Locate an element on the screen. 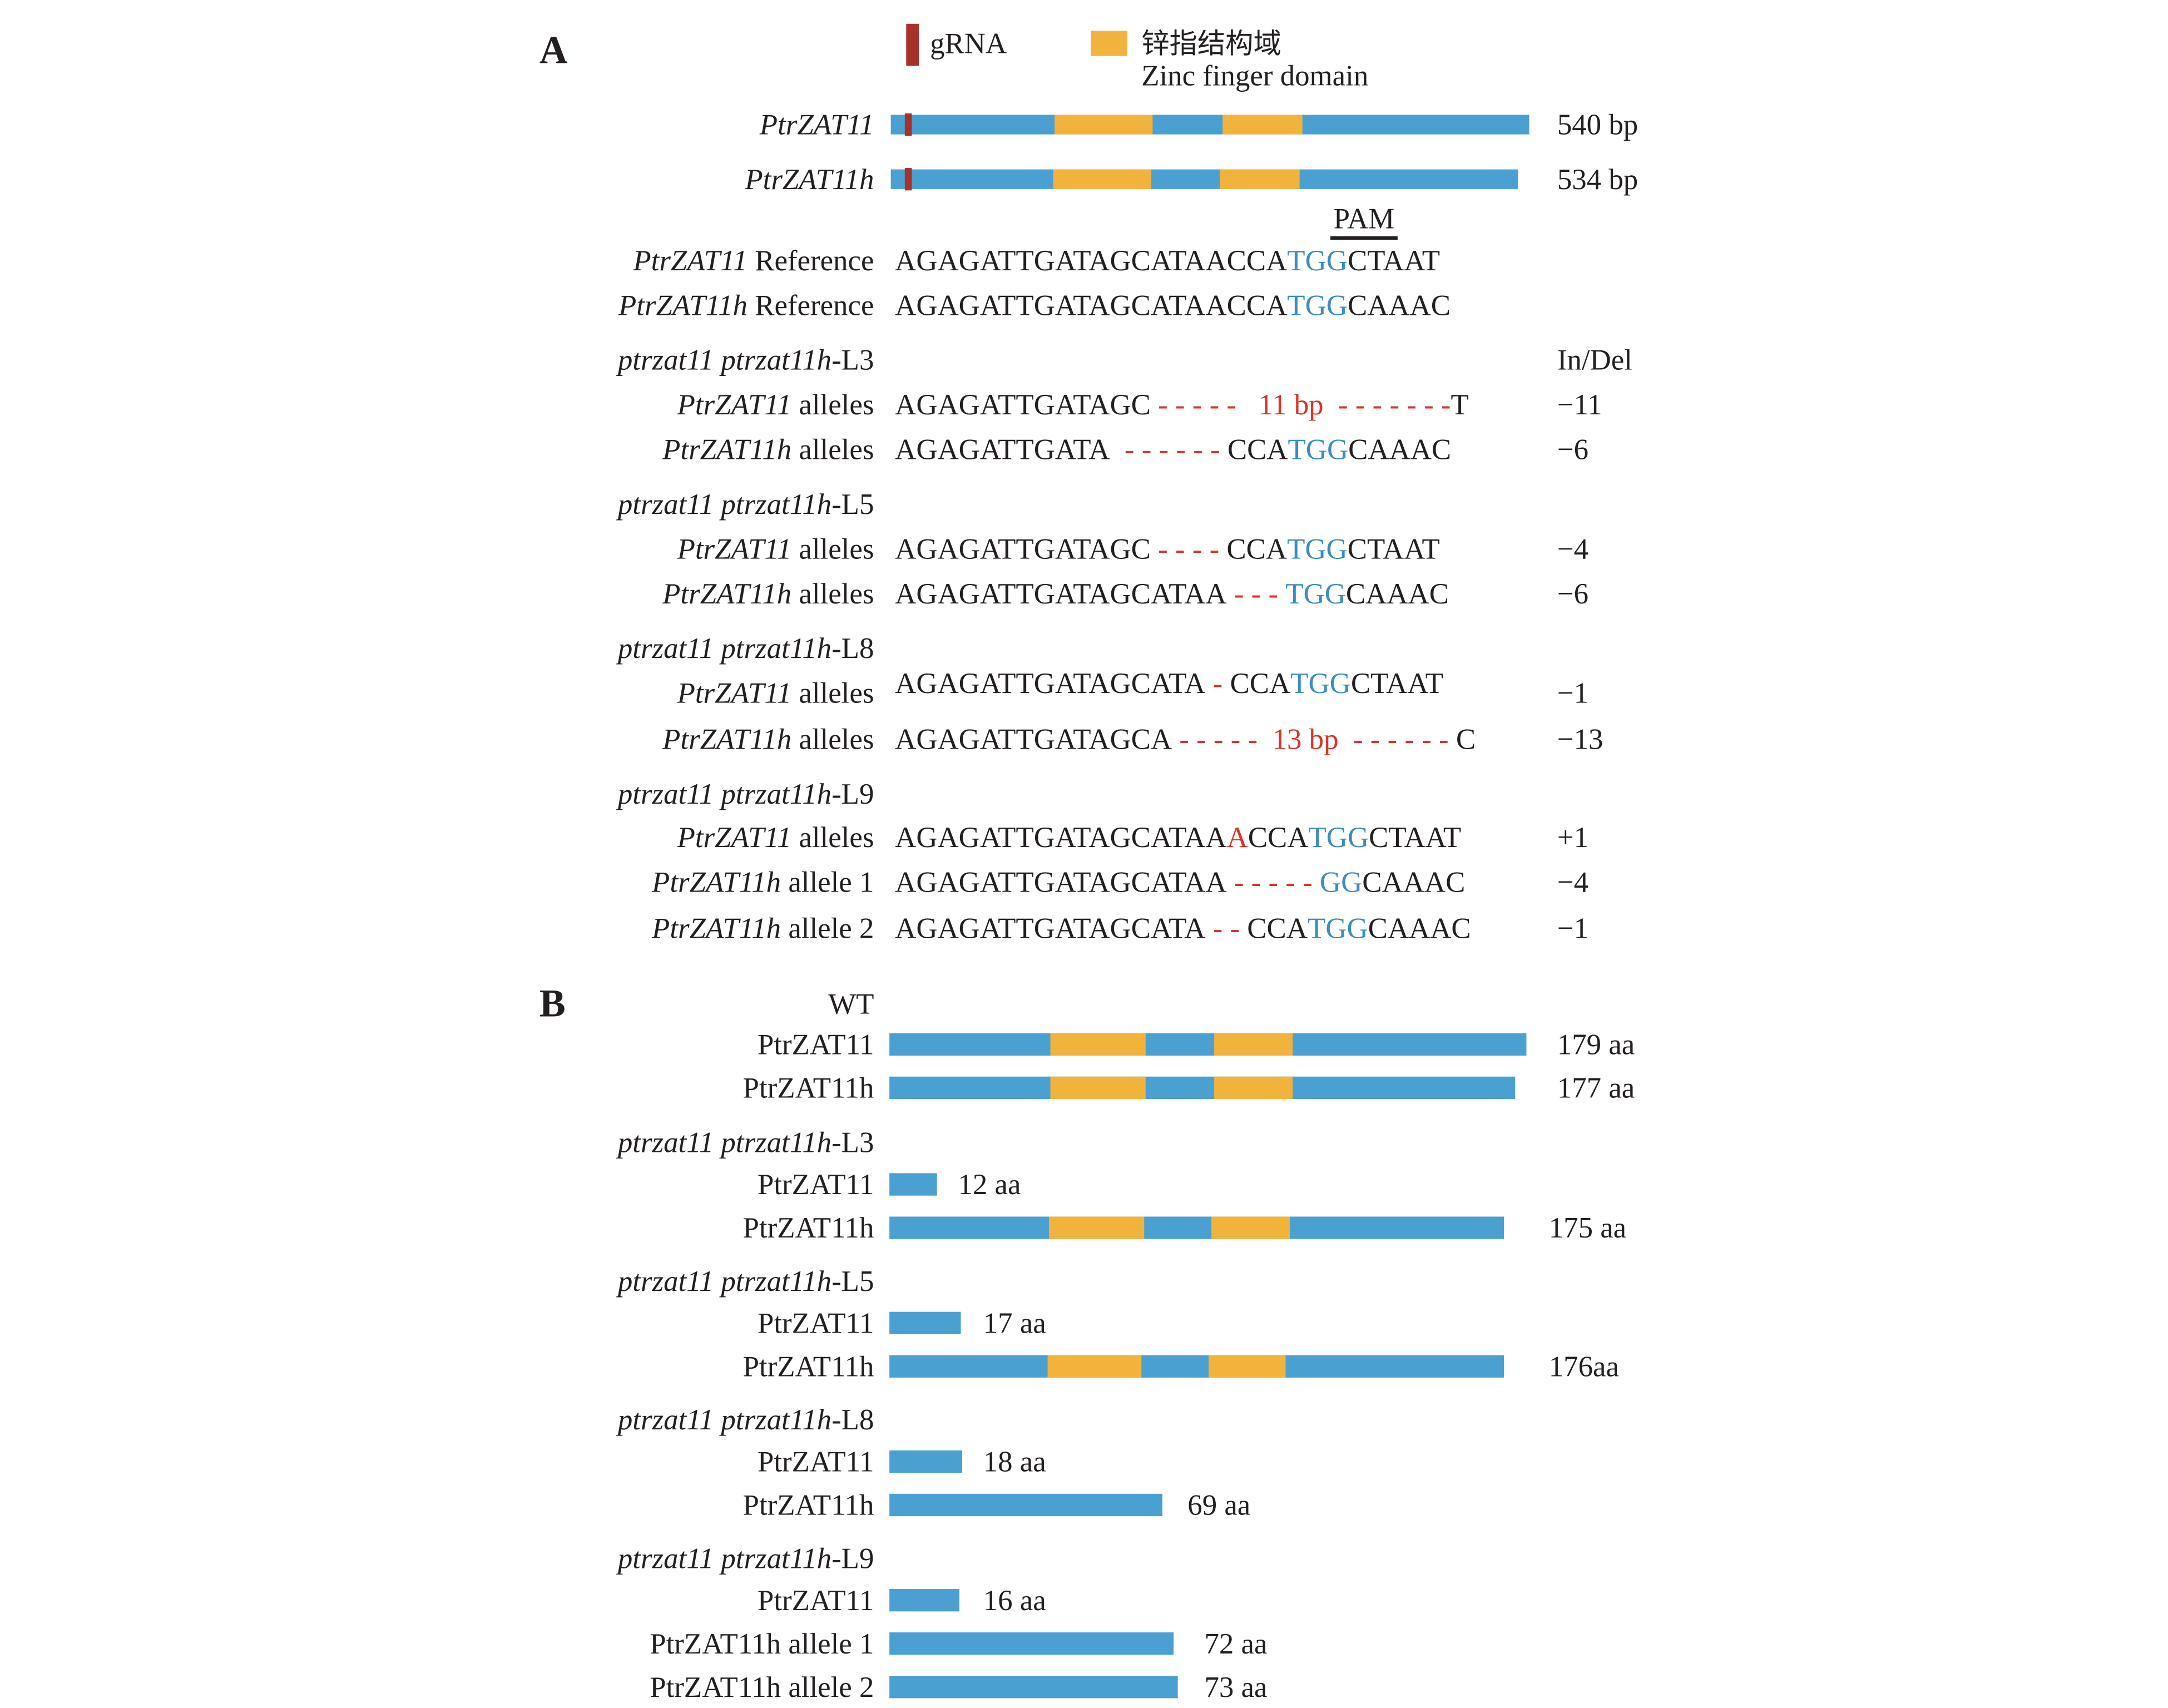 This screenshot has width=2168, height=1708. sequence-part: AGAGATTGATAGCATA is located at coordinates (1050, 683).